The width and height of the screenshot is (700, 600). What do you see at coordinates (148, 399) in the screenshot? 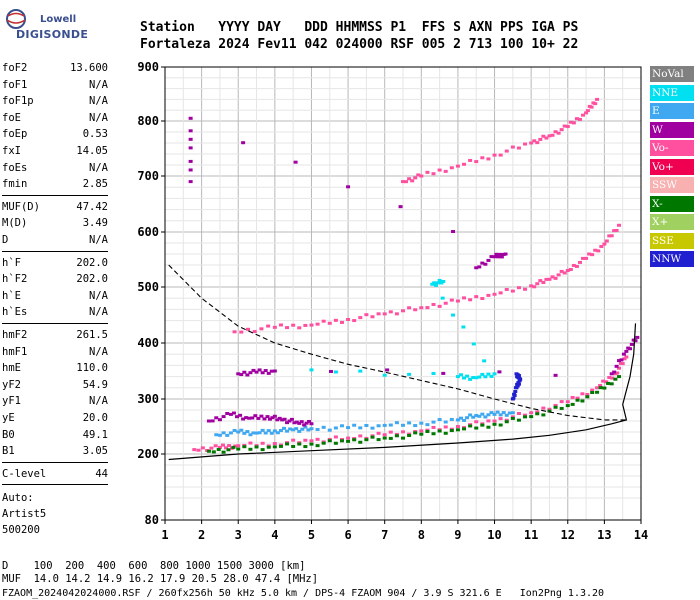
I see `y-tick-label: 300` at bounding box center [148, 399].